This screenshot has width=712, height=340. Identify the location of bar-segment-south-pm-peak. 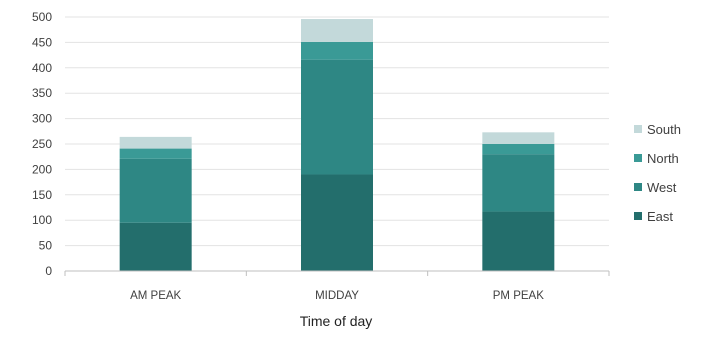
(518, 138).